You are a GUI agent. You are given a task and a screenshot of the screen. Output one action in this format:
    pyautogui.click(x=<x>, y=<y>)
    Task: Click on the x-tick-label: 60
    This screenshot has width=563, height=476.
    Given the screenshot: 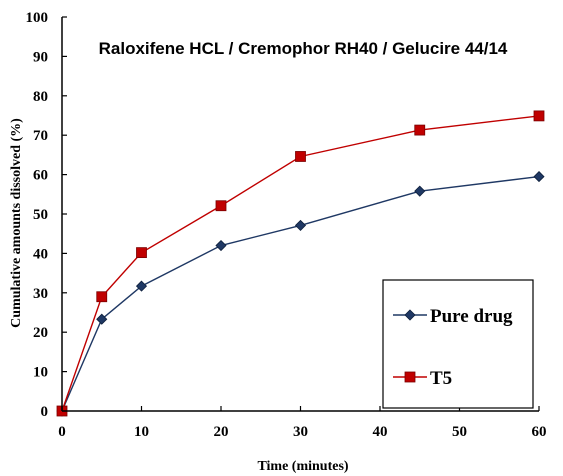 What is the action you would take?
    pyautogui.click(x=539, y=432)
    